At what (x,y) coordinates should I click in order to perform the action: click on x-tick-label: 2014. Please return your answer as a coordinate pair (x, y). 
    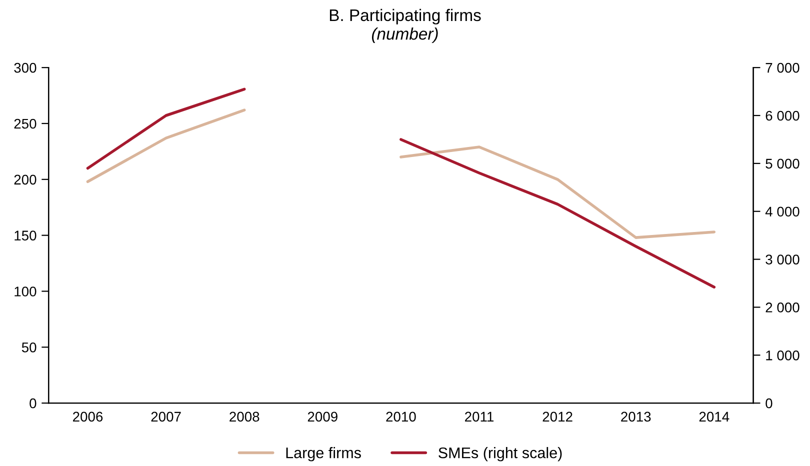
    Looking at the image, I should click on (714, 417).